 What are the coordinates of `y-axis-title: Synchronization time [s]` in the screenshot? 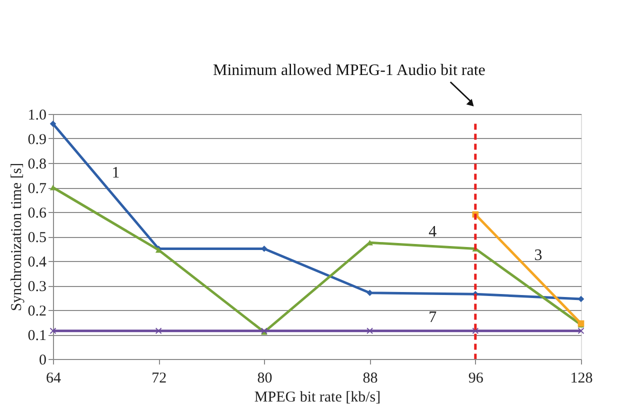 It's located at (16, 237).